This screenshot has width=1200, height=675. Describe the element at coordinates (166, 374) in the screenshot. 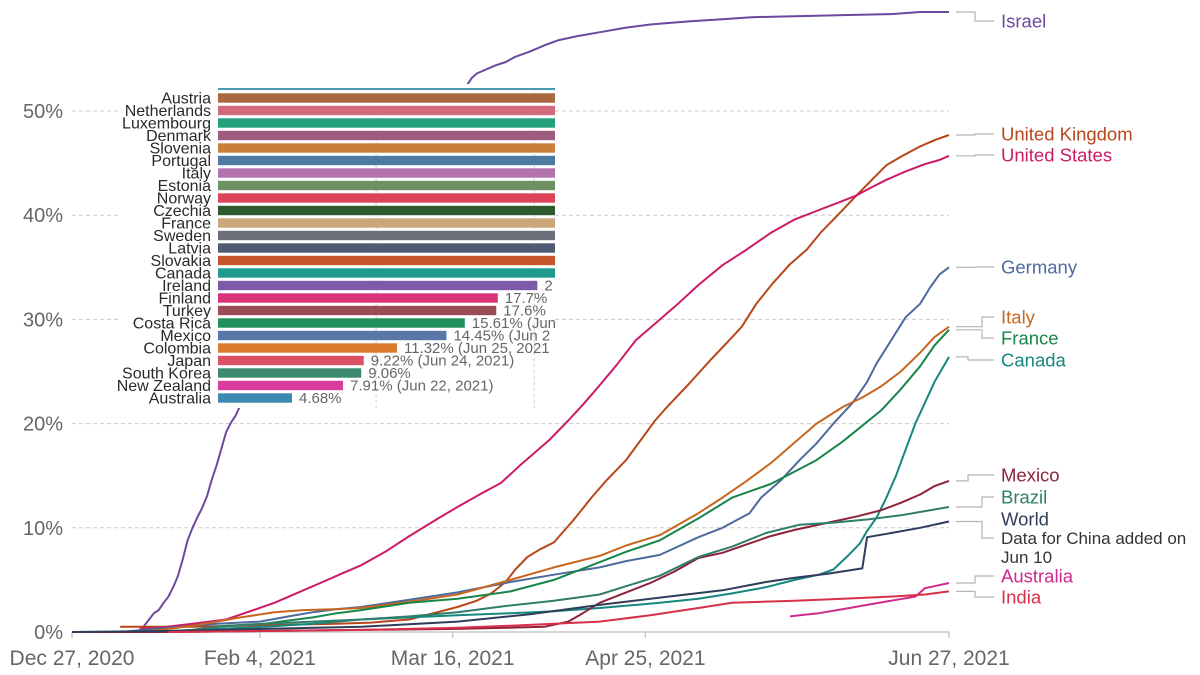

I see `inset-bar-label: South Korea` at that location.